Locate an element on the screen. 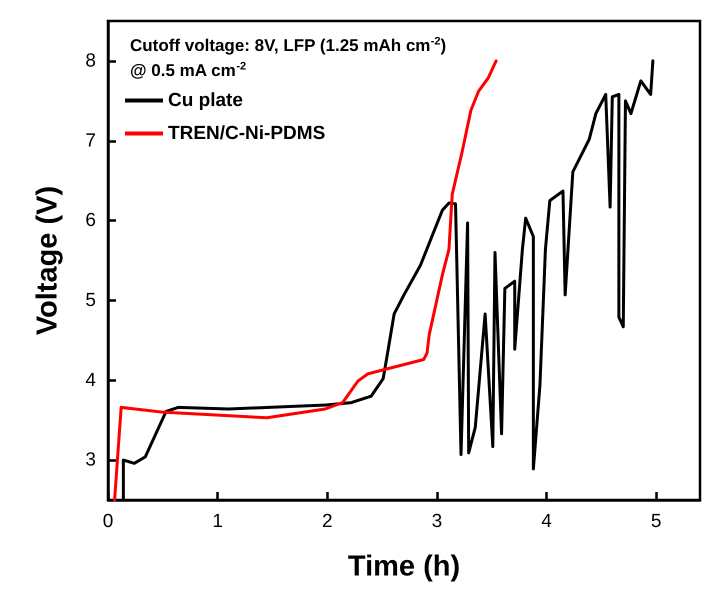  x-tick-label: 0 is located at coordinates (108, 521).